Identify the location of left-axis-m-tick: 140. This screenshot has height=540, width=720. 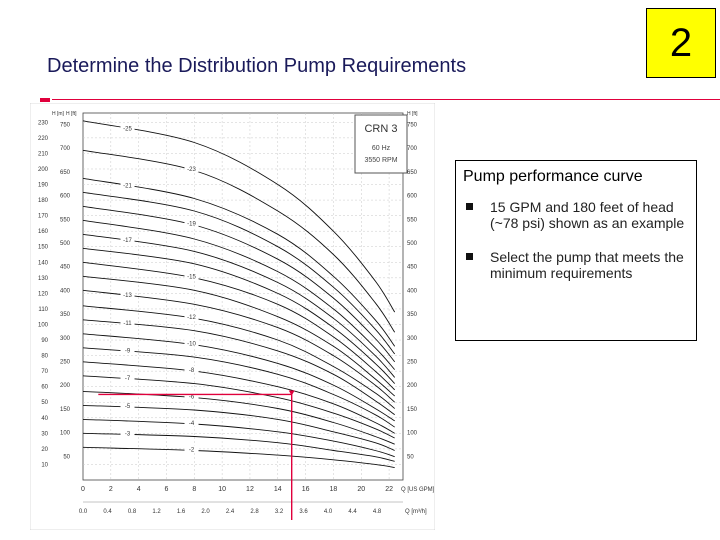
(43, 263).